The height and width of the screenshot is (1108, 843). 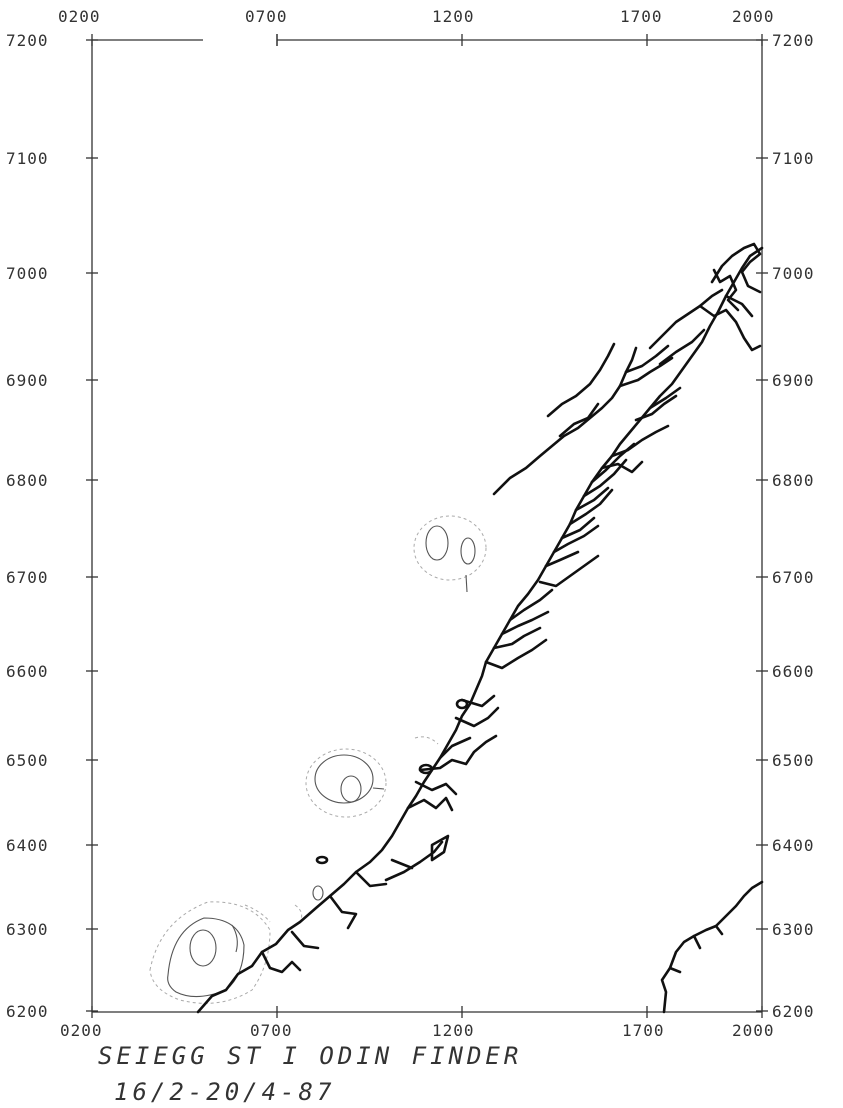 What do you see at coordinates (27, 671) in the screenshot?
I see `left-tick-label: 6600` at bounding box center [27, 671].